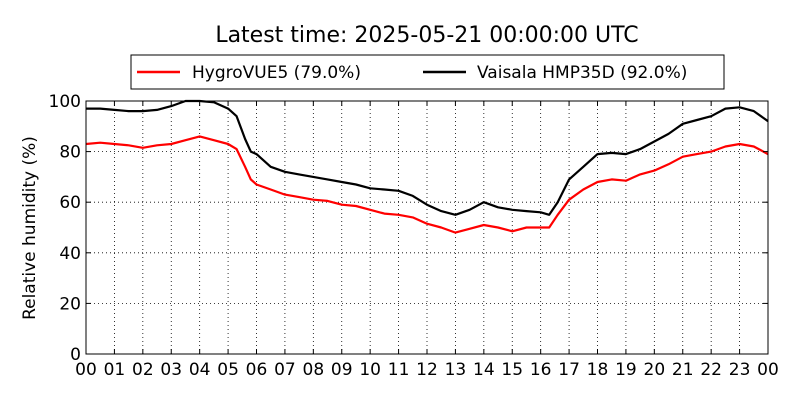  Describe the element at coordinates (426, 35) in the screenshot. I see `chart-title: Latest time: 2025-05-21 00:00:00 UTC` at that location.